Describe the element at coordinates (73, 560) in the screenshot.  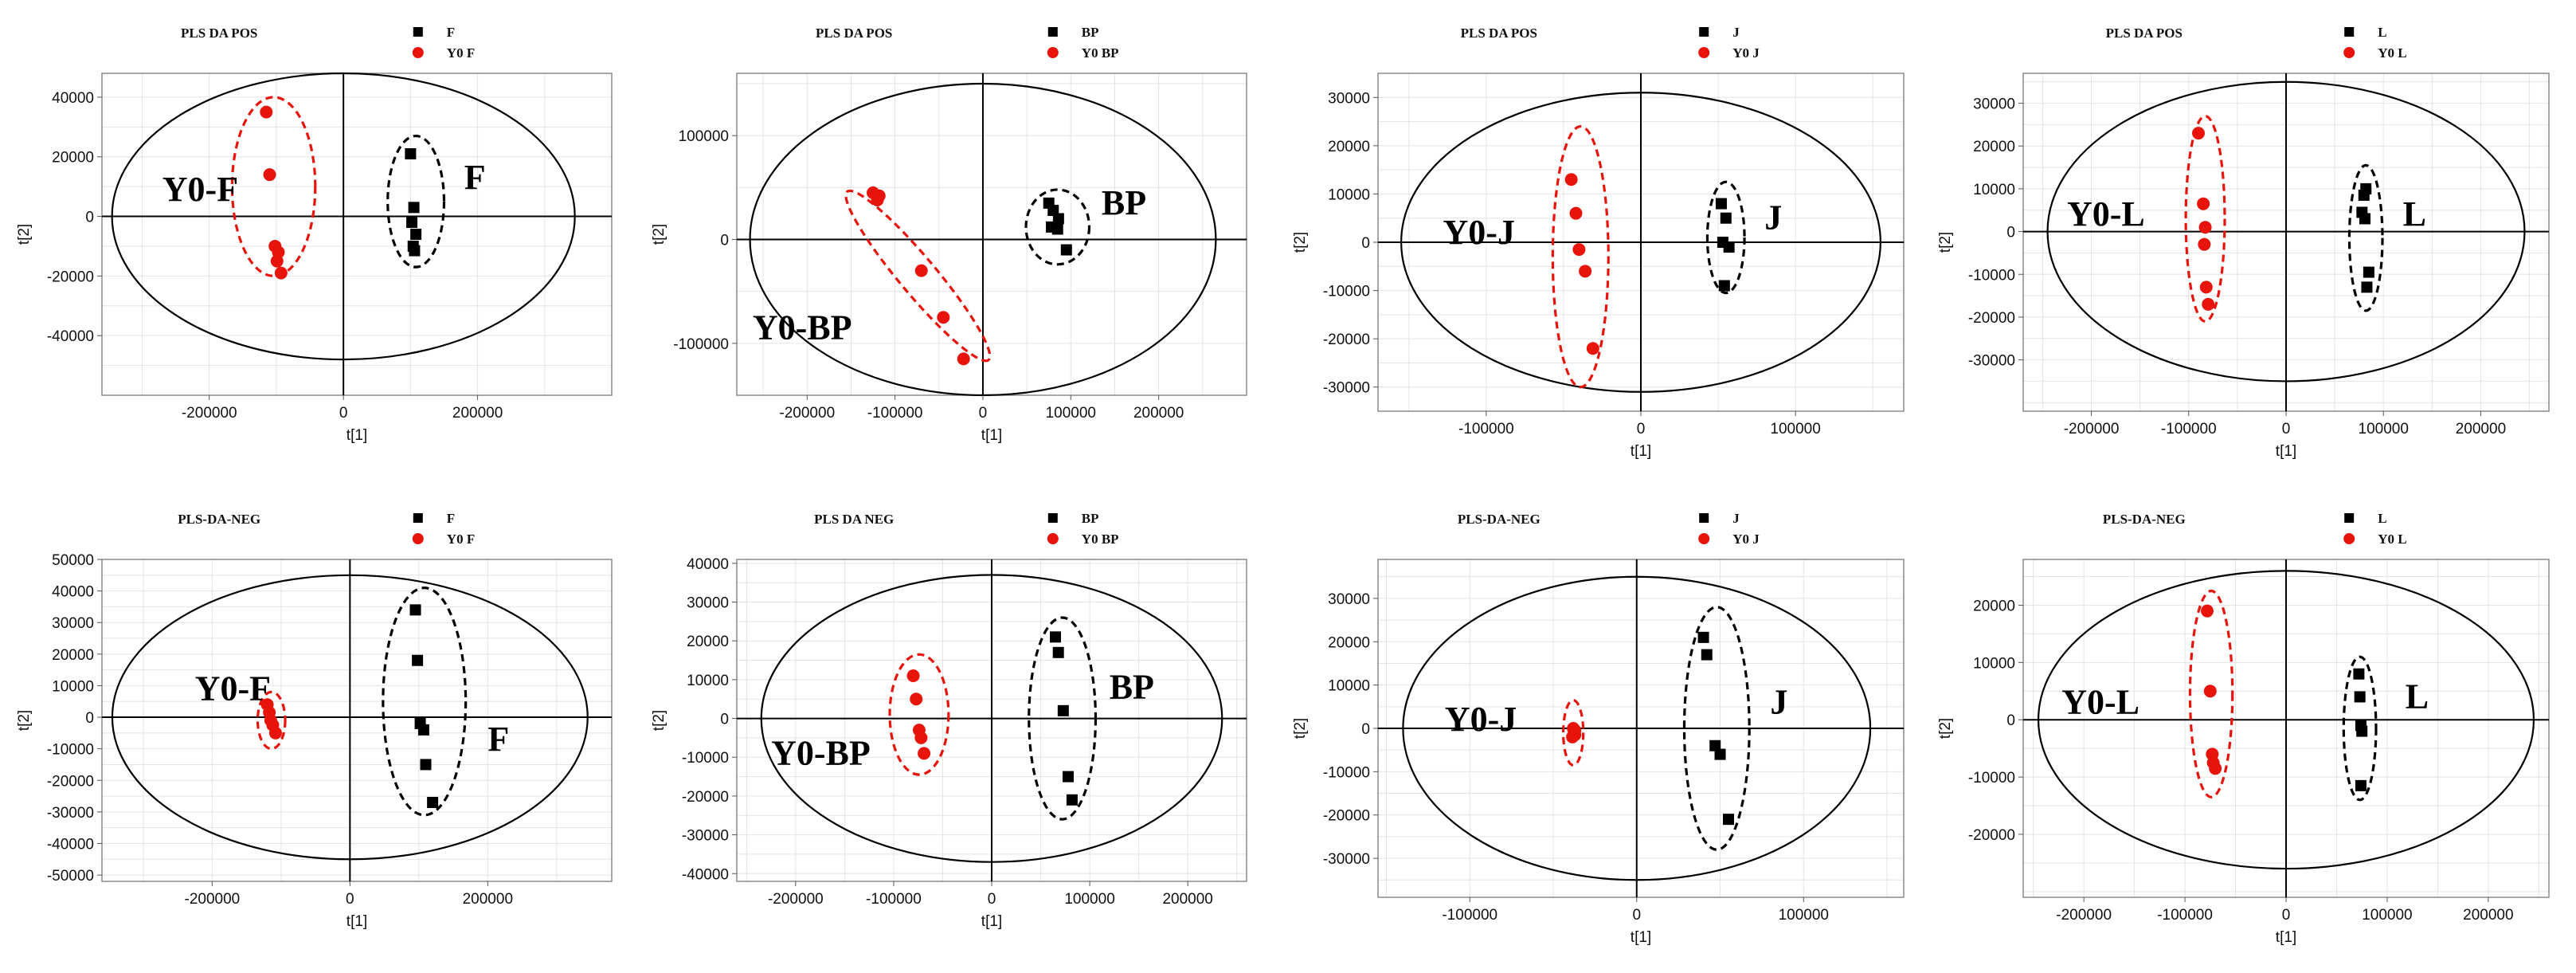
I see `y-tick-label: 50000` at that location.